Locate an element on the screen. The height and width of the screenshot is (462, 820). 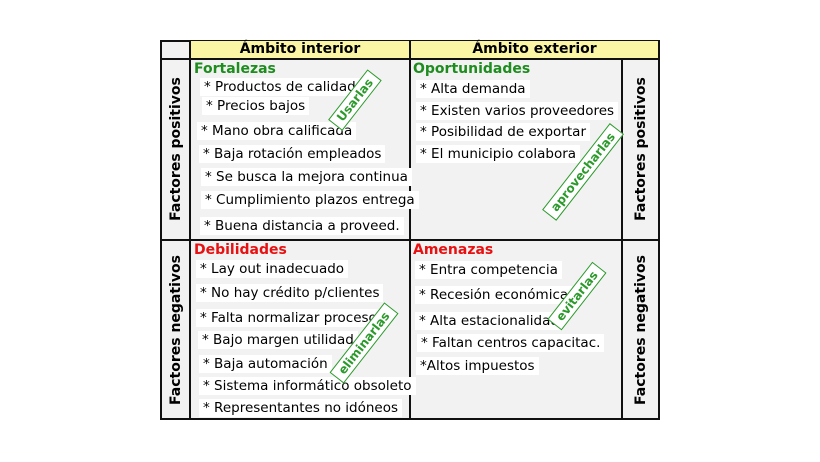
list-item: * Mano obra calificada is located at coordinates (277, 131).